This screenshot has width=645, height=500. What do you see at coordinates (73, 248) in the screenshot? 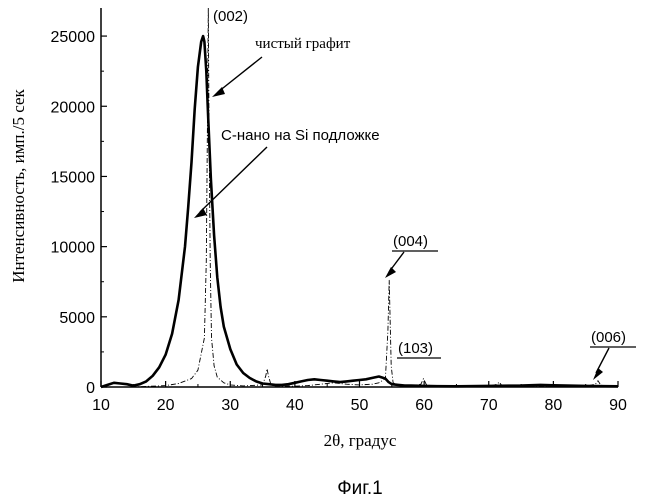
I see `y-tick-label: 10000` at bounding box center [73, 248].